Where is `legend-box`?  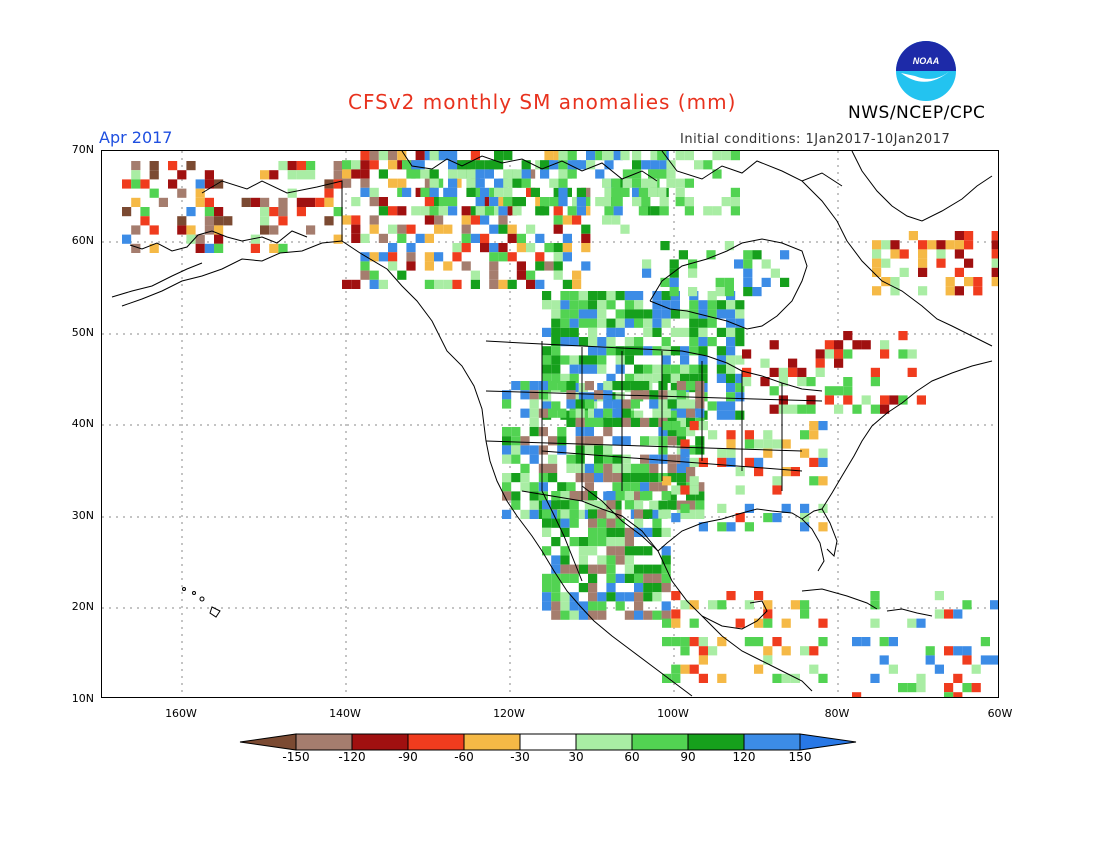
legend-box is located at coordinates (772, 742).